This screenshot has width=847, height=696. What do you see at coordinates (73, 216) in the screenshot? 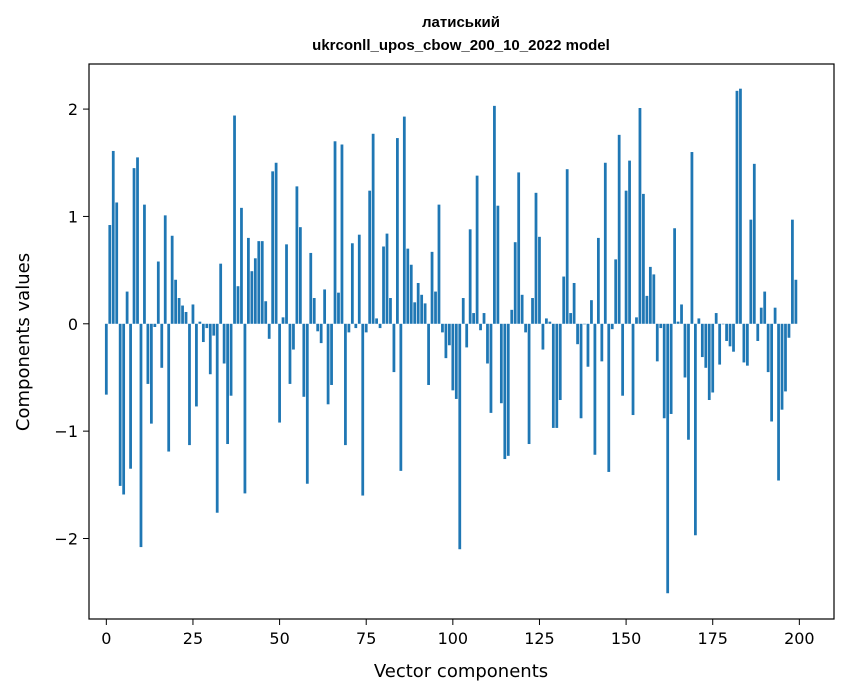
I see `y-tick-label: 1` at bounding box center [73, 216].